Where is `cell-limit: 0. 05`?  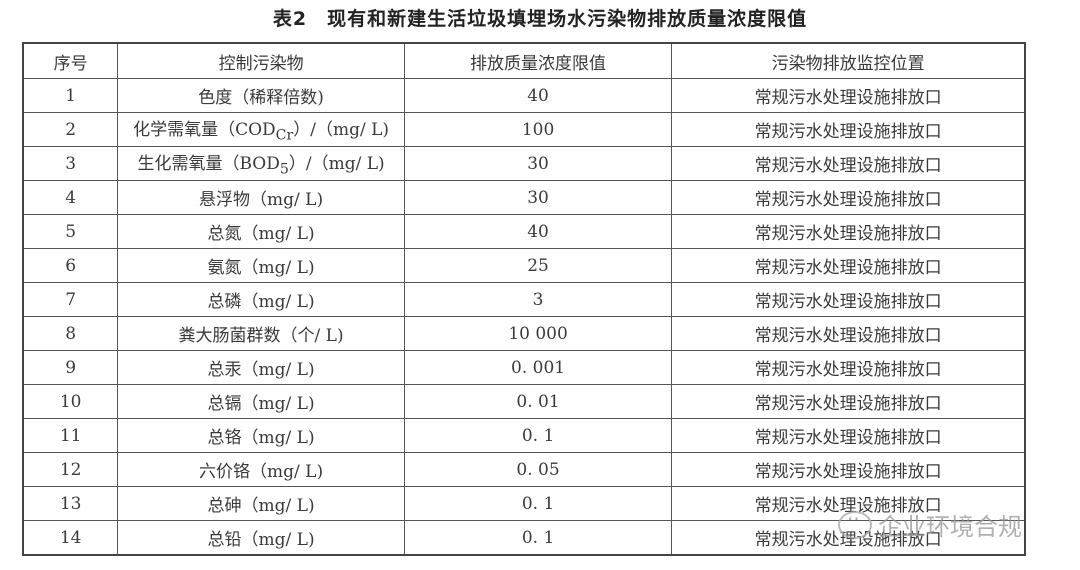 cell-limit: 0. 05 is located at coordinates (538, 469).